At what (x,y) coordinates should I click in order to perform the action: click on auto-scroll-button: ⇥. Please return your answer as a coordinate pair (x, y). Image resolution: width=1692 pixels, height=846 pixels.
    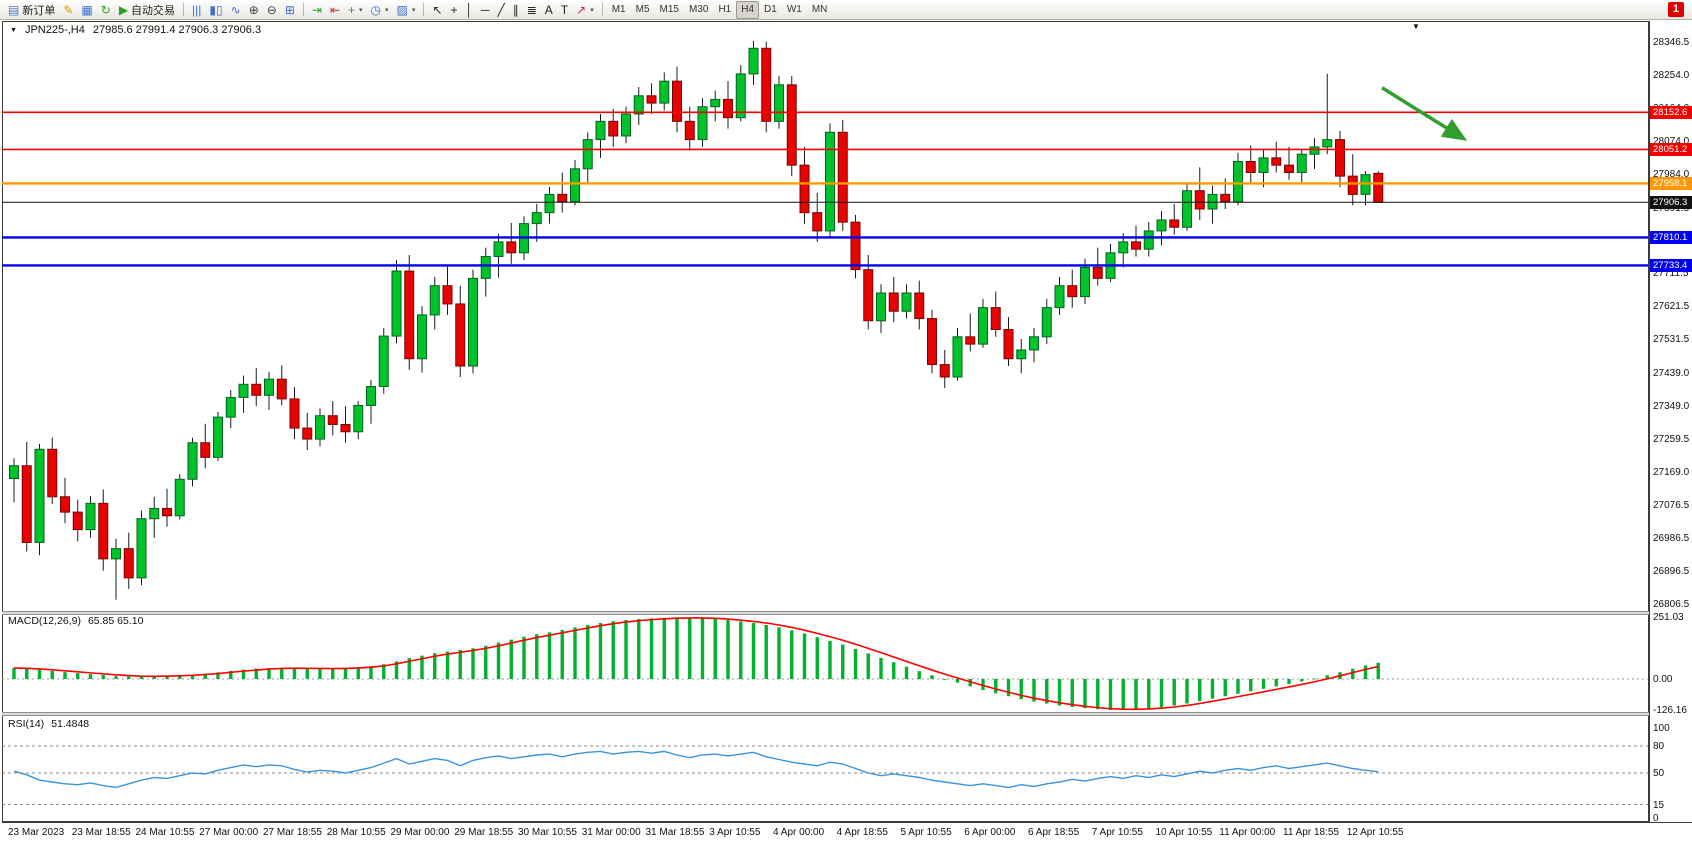
    Looking at the image, I should click on (317, 10).